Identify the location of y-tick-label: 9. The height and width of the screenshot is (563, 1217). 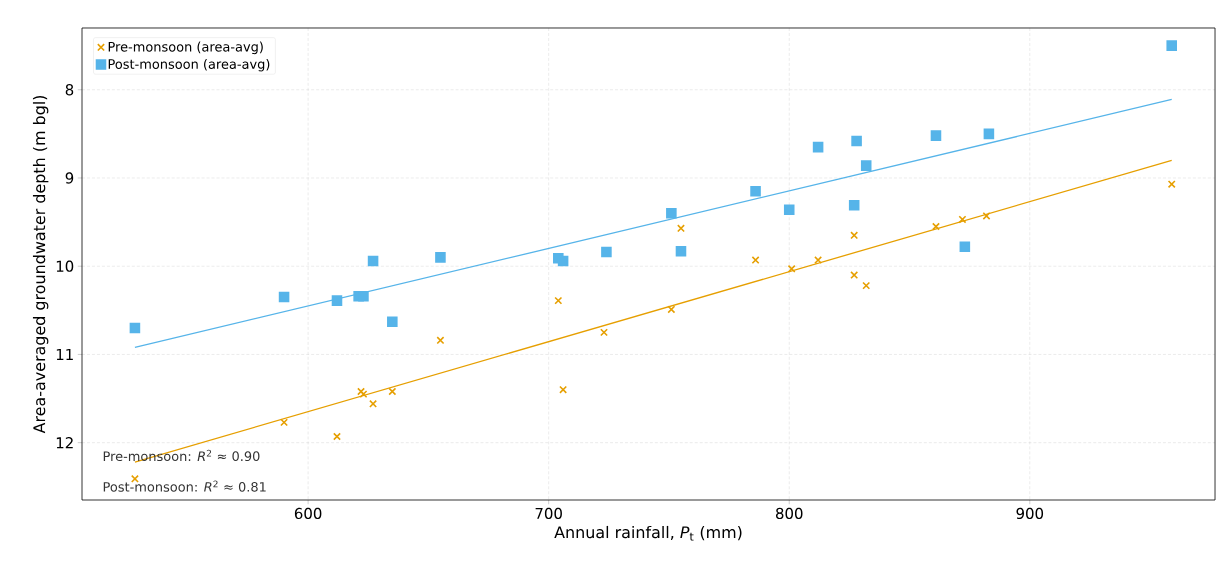
(69, 178).